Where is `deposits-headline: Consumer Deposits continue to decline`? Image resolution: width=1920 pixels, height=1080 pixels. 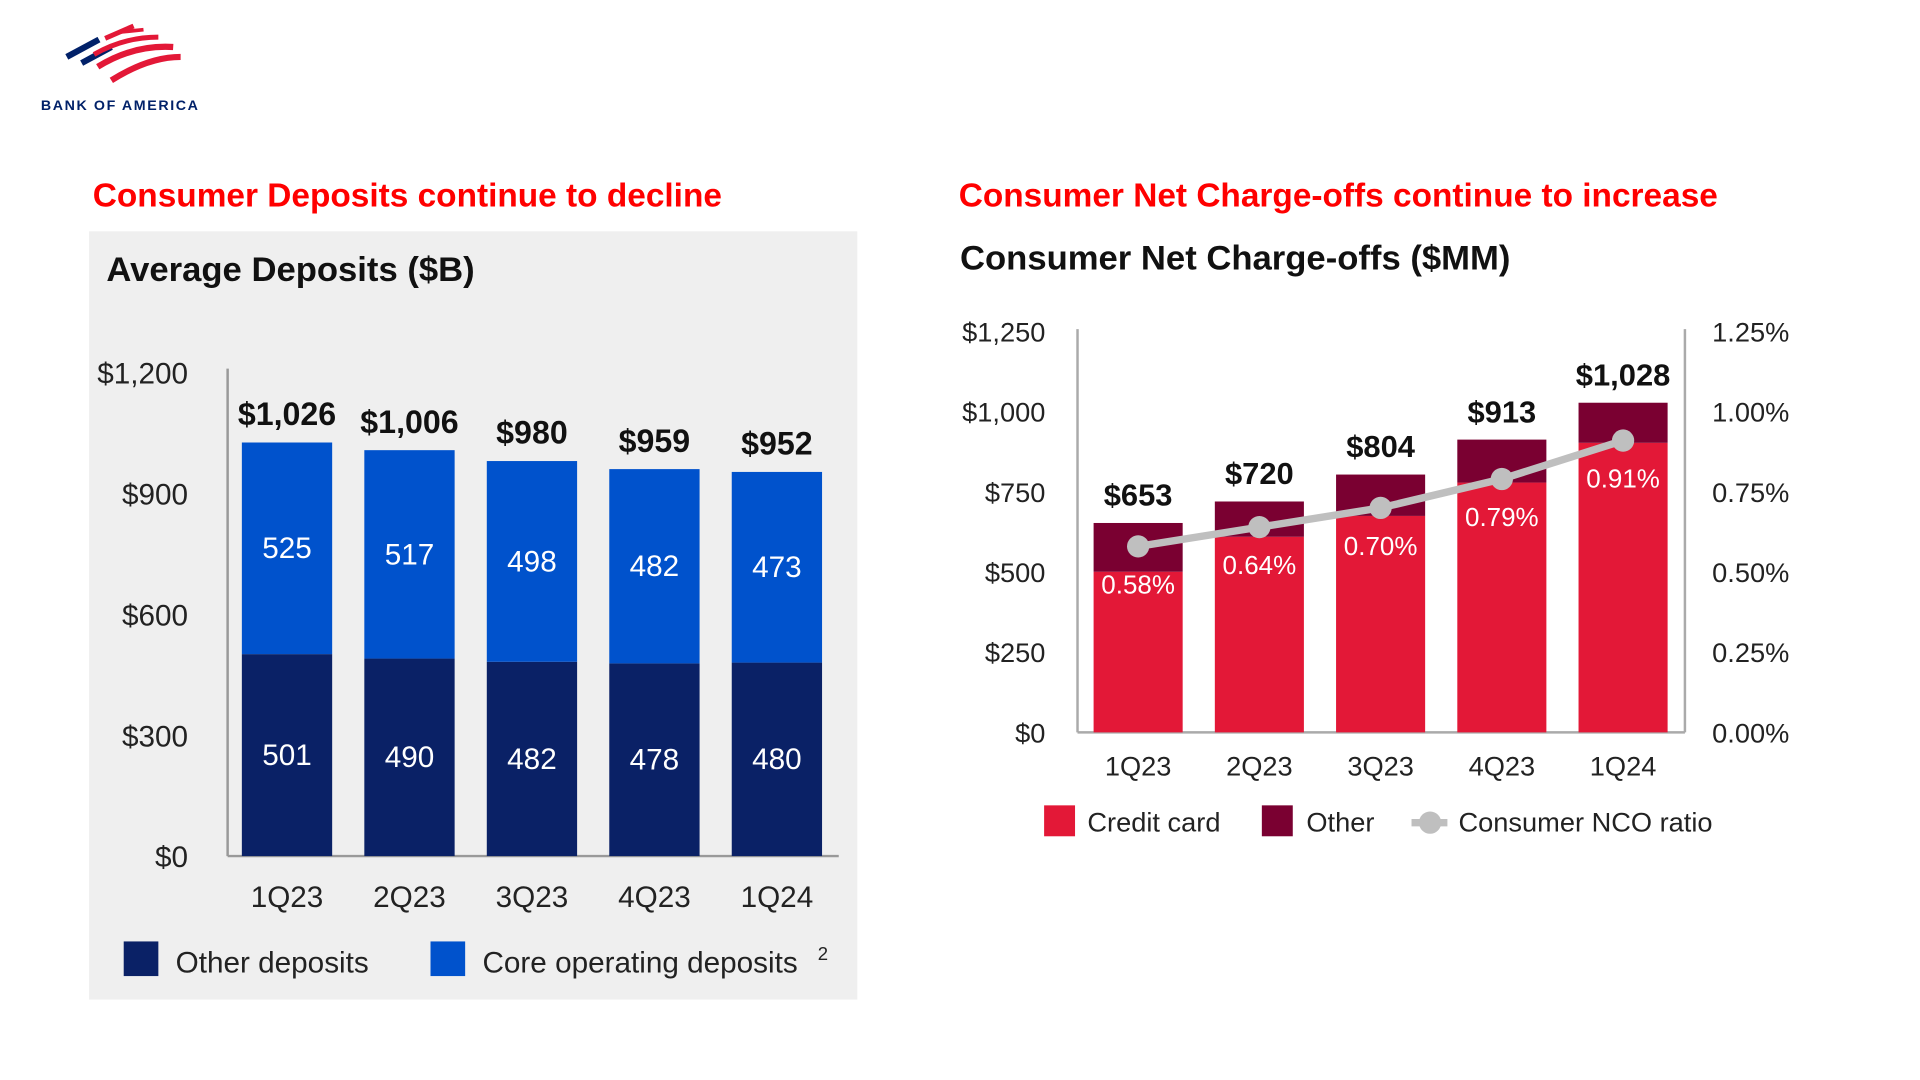 deposits-headline: Consumer Deposits continue to decline is located at coordinates (407, 195).